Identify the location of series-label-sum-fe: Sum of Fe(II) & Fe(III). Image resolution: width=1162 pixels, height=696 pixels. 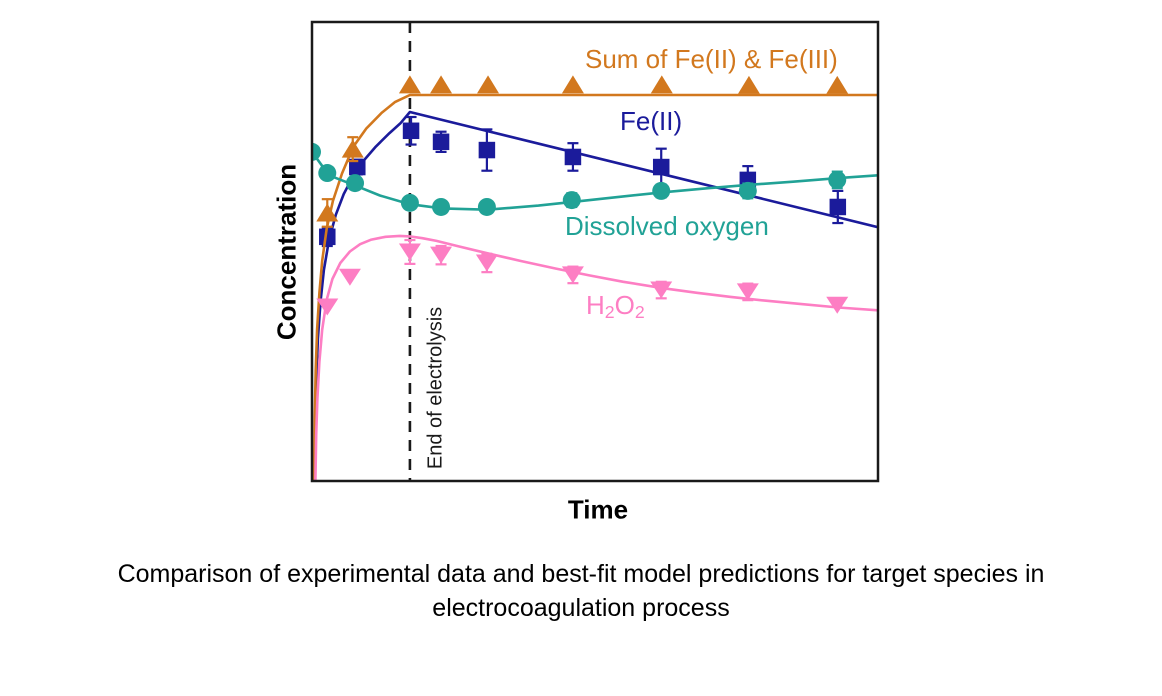
(711, 59).